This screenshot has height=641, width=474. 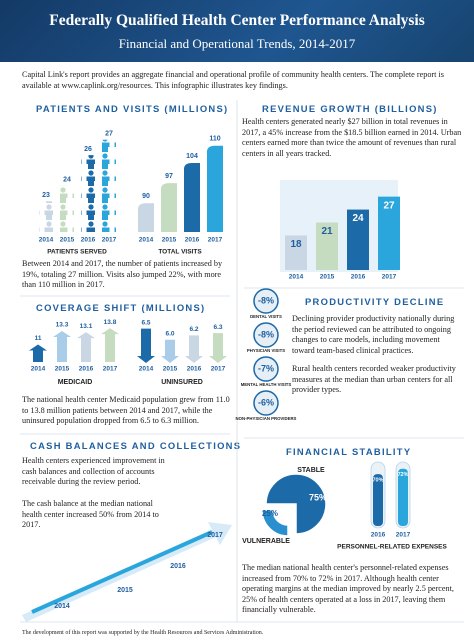 What do you see at coordinates (77, 252) in the screenshot?
I see `chart-label: PATIENTS SERVED` at bounding box center [77, 252].